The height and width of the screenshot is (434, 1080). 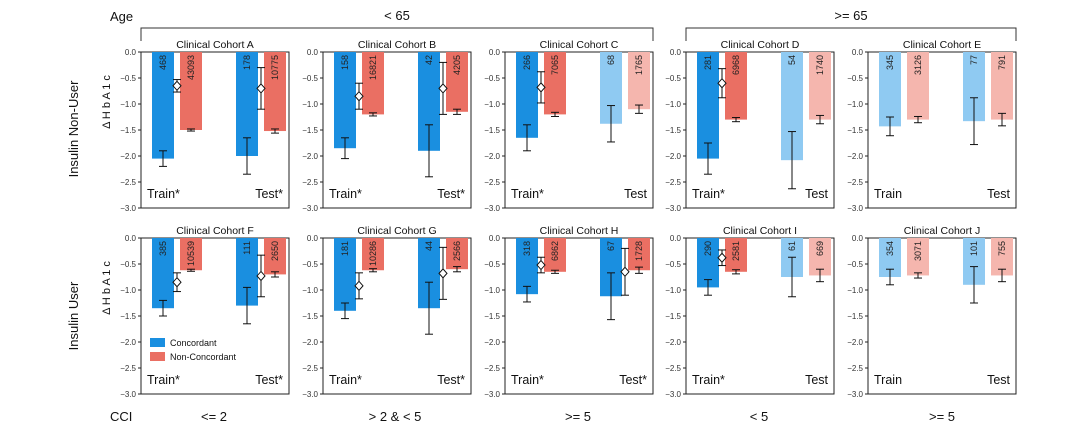 What do you see at coordinates (820, 65) in the screenshot?
I see `sample-size-label: 1740` at bounding box center [820, 65].